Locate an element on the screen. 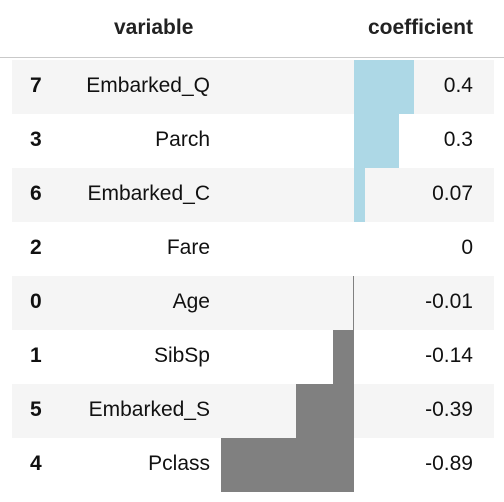 The width and height of the screenshot is (504, 502). table-row: 4 Pclass -0.89 is located at coordinates (253, 465).